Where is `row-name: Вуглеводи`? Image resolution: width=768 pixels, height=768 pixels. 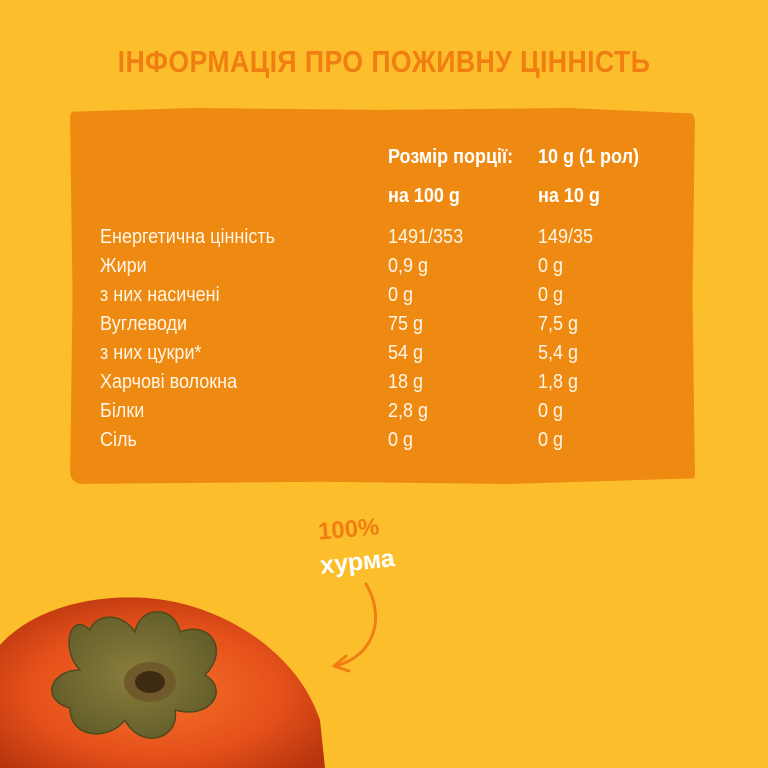
row-name: Вуглеводи is located at coordinates (144, 324).